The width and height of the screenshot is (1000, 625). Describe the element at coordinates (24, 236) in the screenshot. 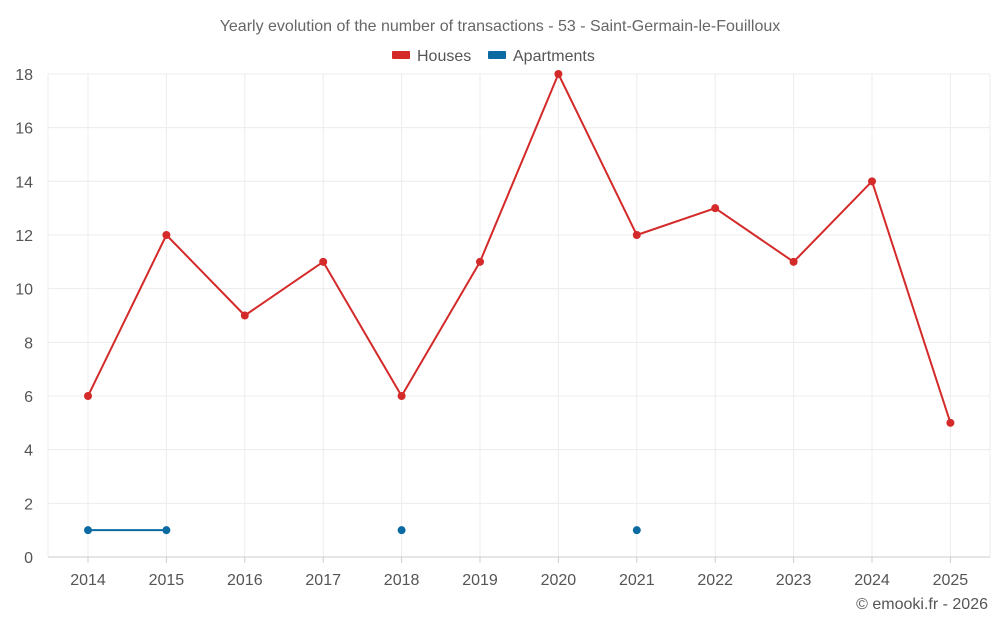

I see `y-tick-label: 12` at that location.